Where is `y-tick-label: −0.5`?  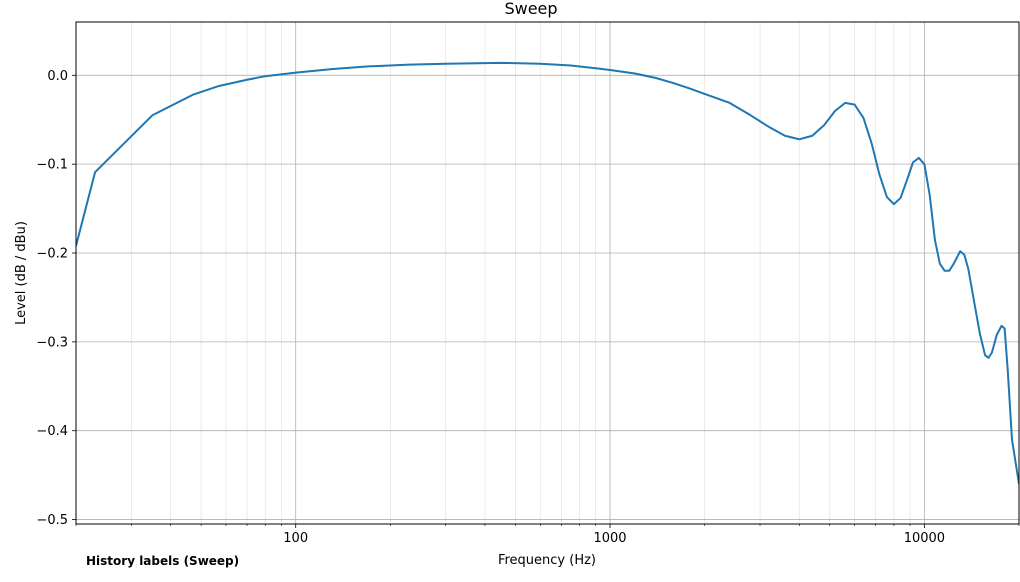
y-tick-label: −0.5 is located at coordinates (52, 520).